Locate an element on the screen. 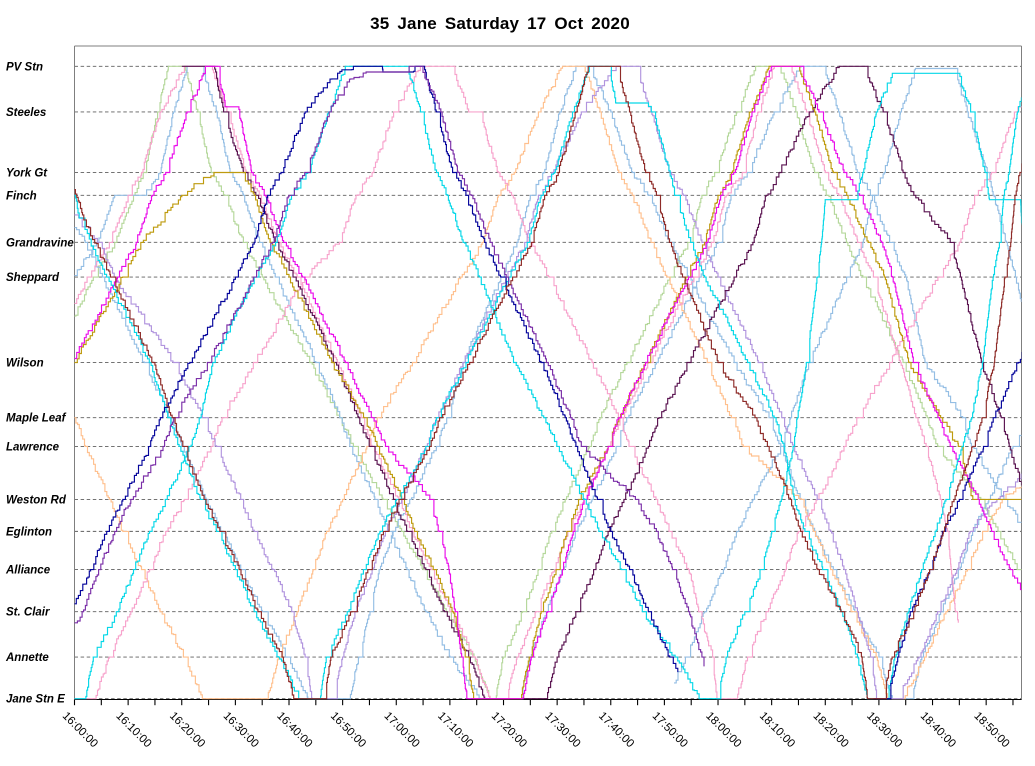 Image resolution: width=1035 pixels, height=766 pixels. station-label: PV Stn is located at coordinates (24, 67).